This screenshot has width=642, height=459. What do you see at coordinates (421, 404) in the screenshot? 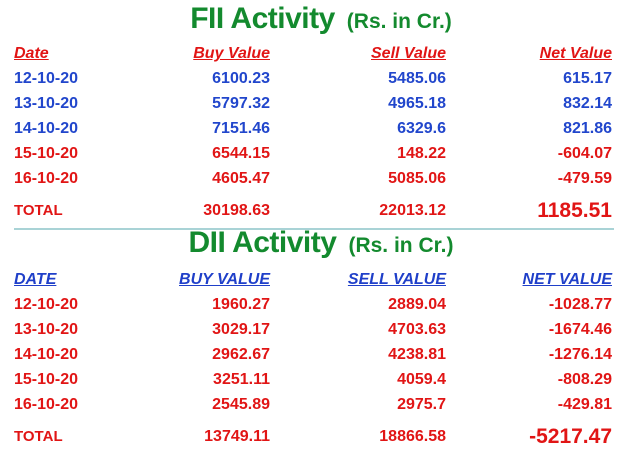
I see `dii-row-sell: 2975.7` at bounding box center [421, 404].